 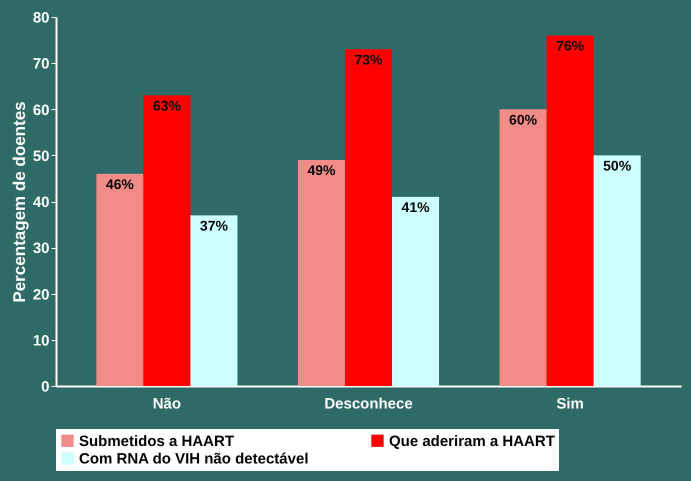 I want to click on data-label: 63%, so click(x=167, y=105).